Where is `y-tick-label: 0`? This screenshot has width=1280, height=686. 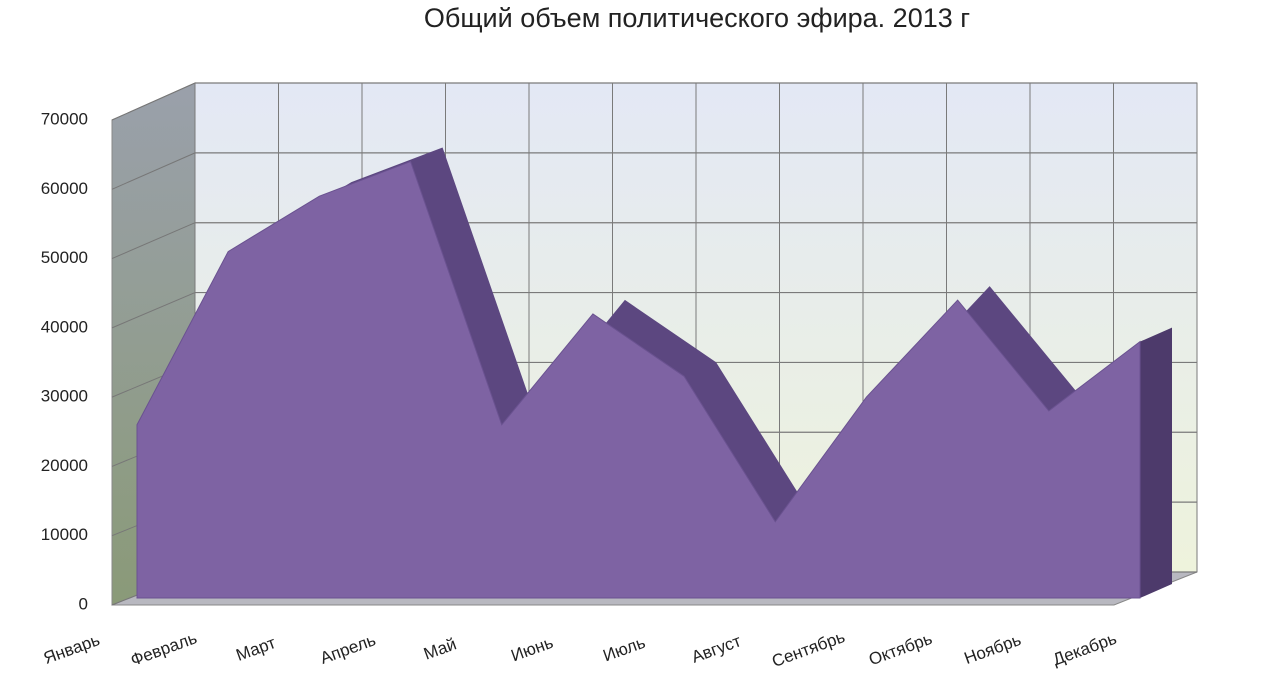 y-tick-label: 0 is located at coordinates (83, 603).